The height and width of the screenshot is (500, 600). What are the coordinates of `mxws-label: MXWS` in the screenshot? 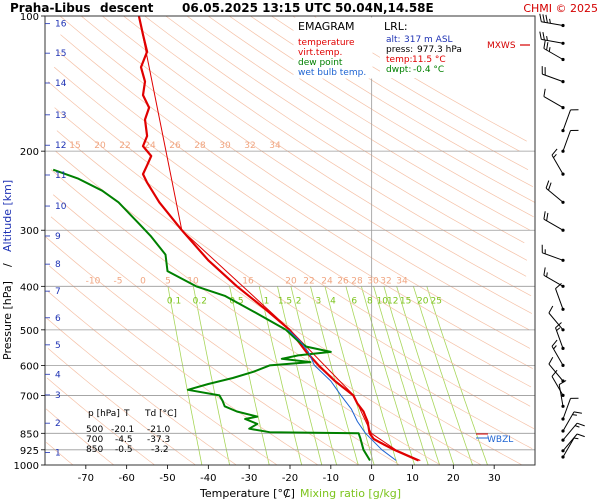 It's located at (501, 46).